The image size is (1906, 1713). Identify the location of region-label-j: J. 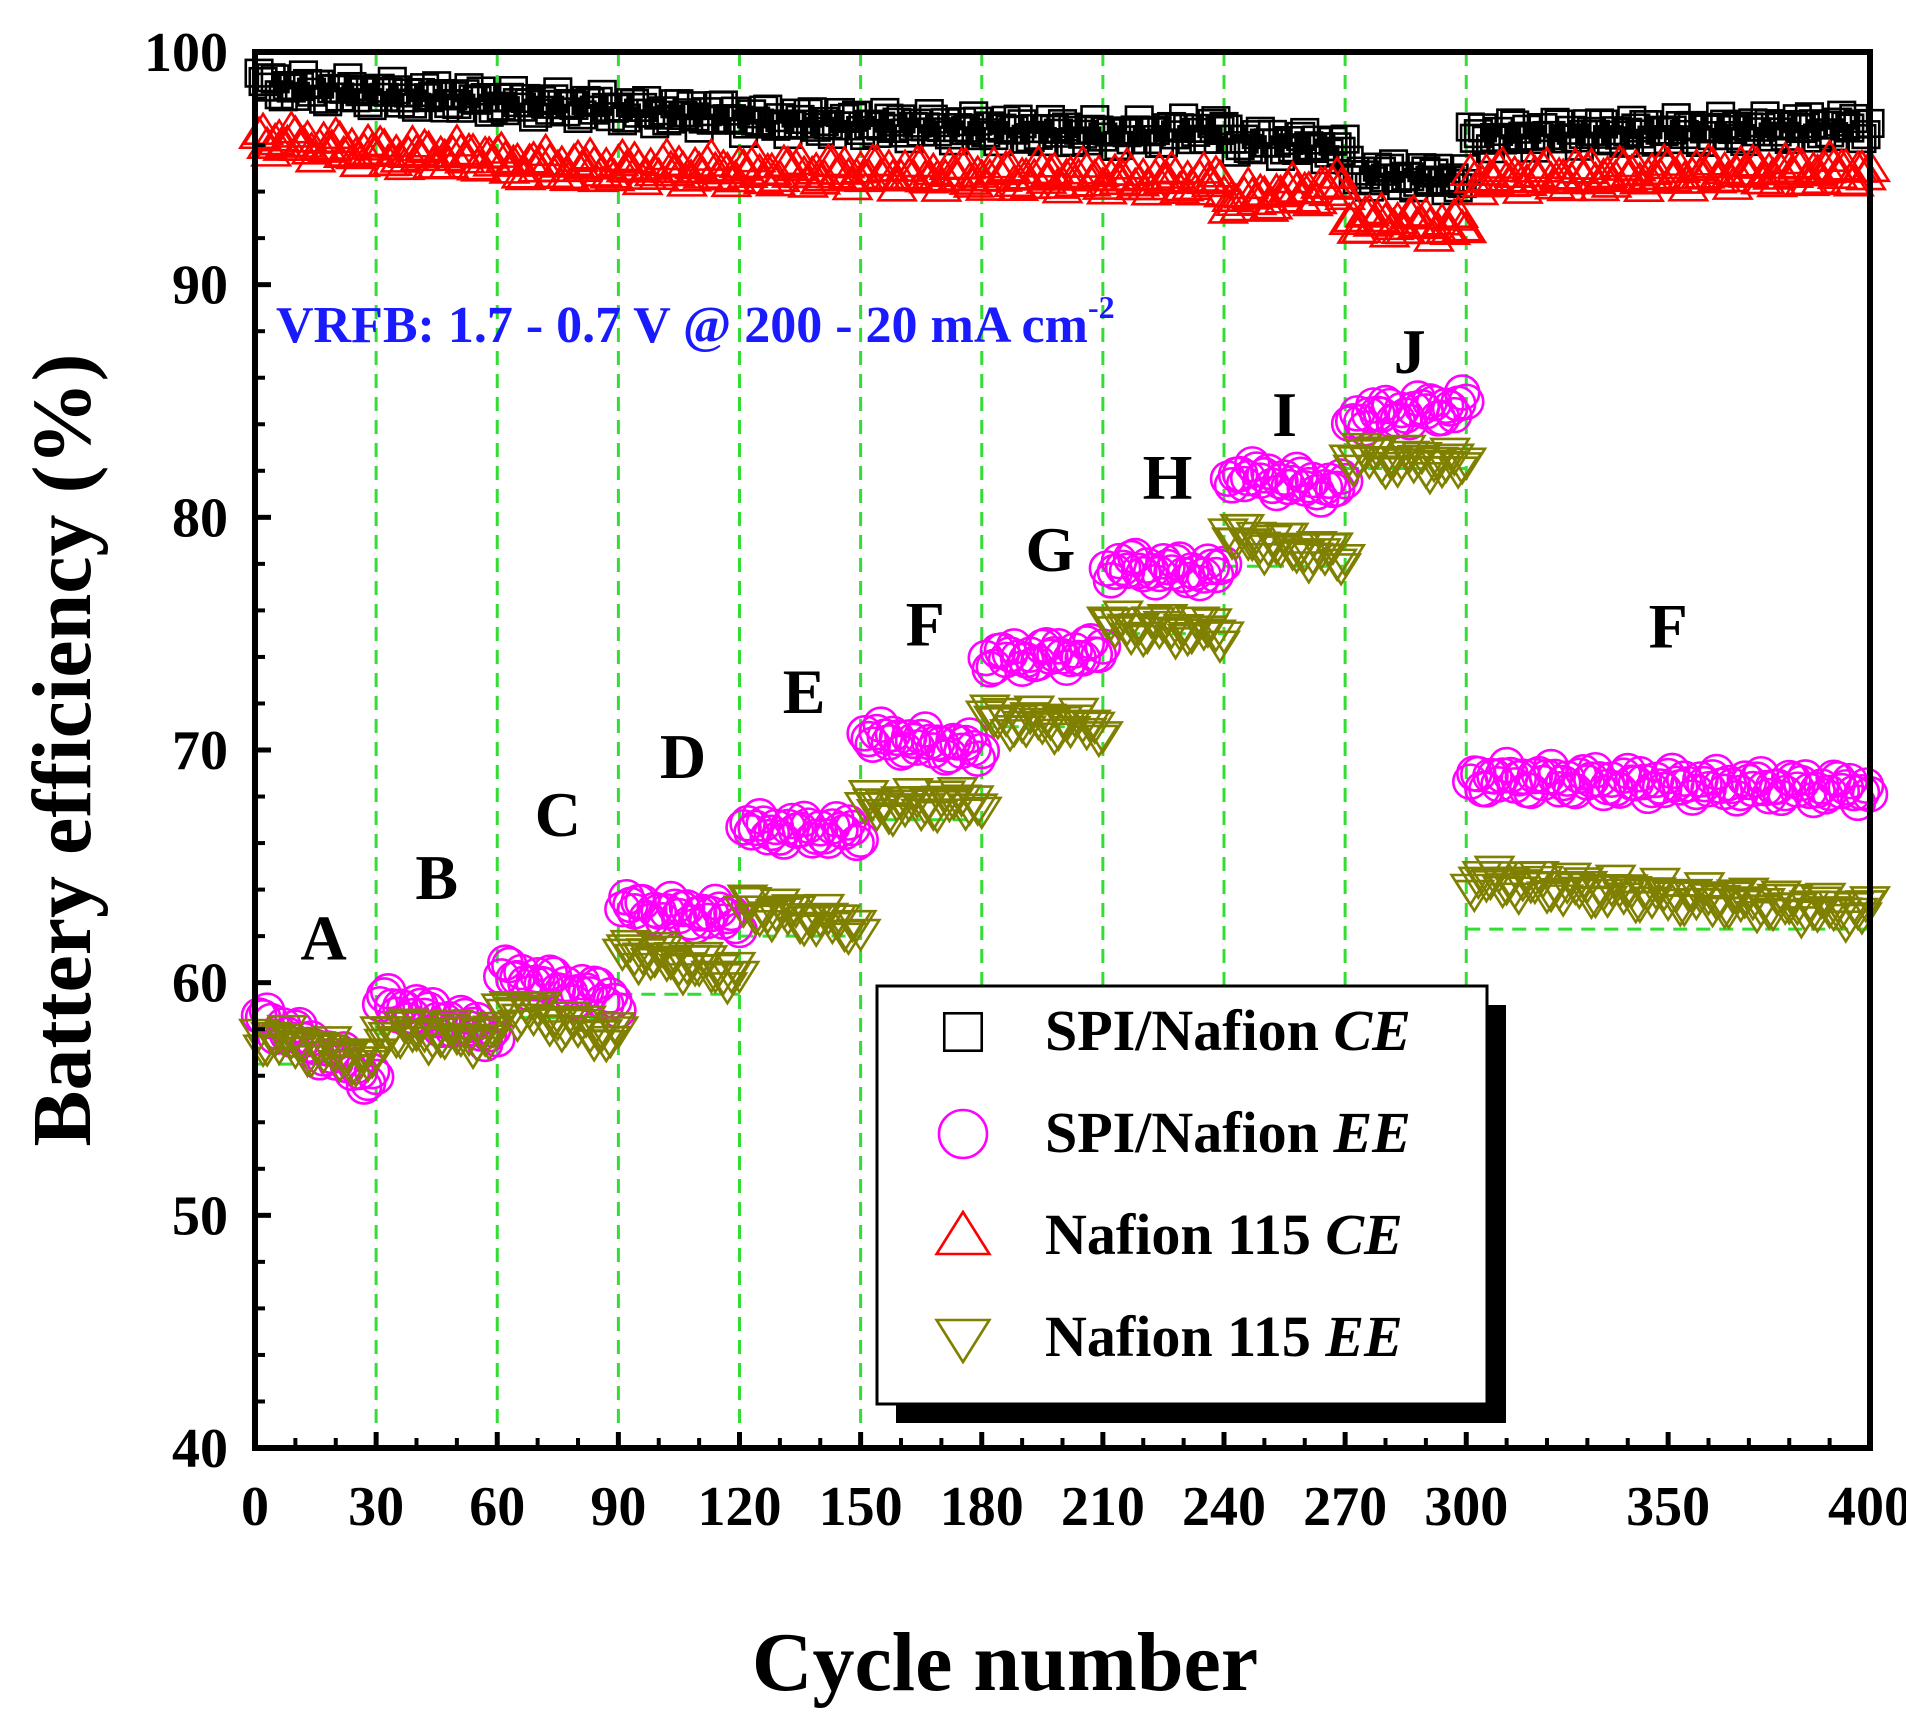
(1410, 351).